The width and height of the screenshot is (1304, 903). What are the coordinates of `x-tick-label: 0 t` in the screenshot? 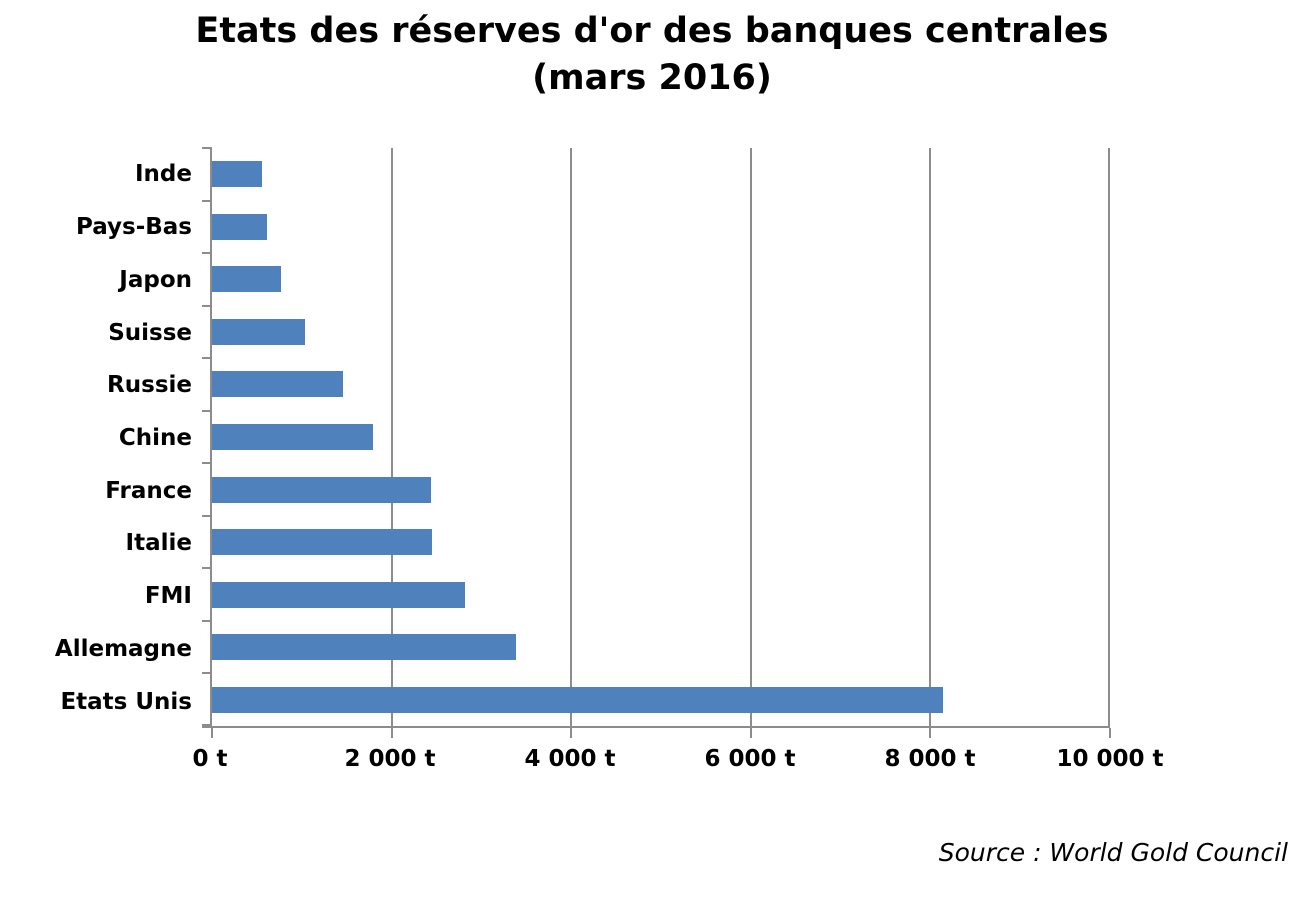 It's located at (210, 759).